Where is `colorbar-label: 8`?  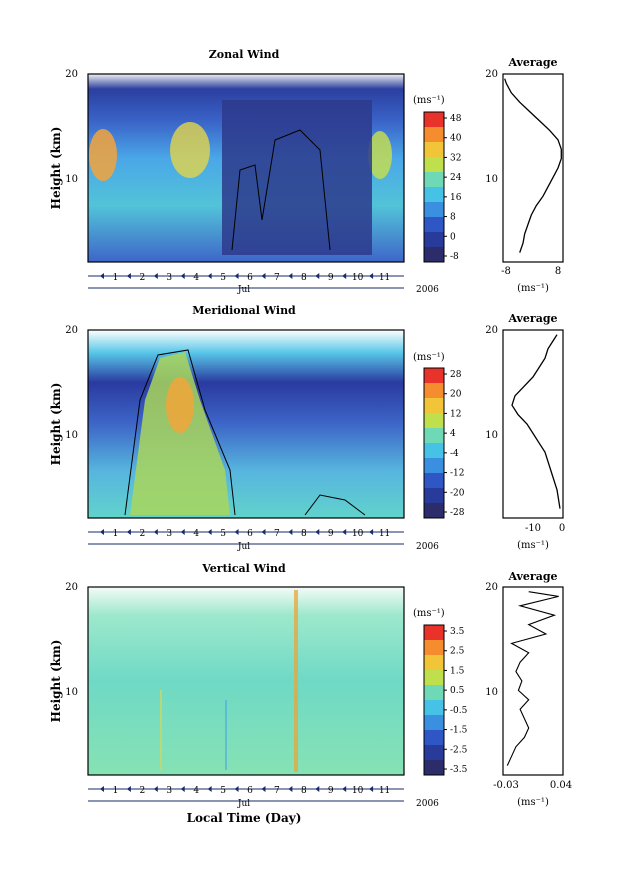 colorbar-label: 8 is located at coordinates (453, 218).